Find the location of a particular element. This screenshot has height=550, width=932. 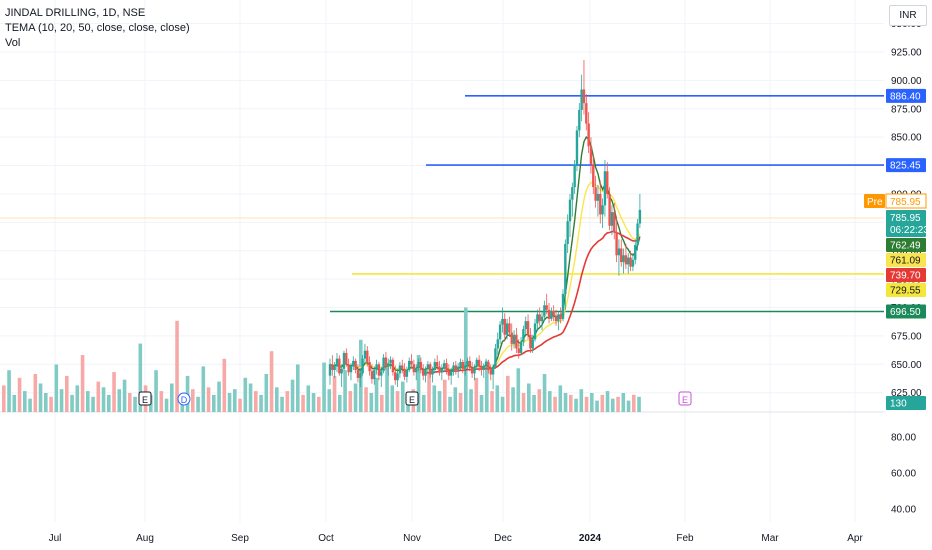

price-tick-label: 875.00 is located at coordinates (906, 109).